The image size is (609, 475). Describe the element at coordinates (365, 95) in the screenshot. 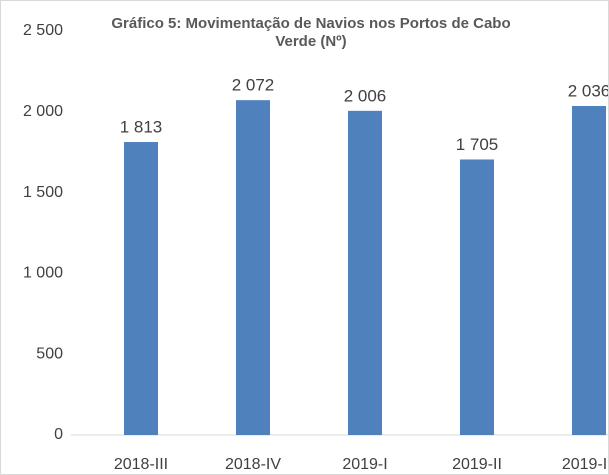

I see `value-label: 2 006` at that location.